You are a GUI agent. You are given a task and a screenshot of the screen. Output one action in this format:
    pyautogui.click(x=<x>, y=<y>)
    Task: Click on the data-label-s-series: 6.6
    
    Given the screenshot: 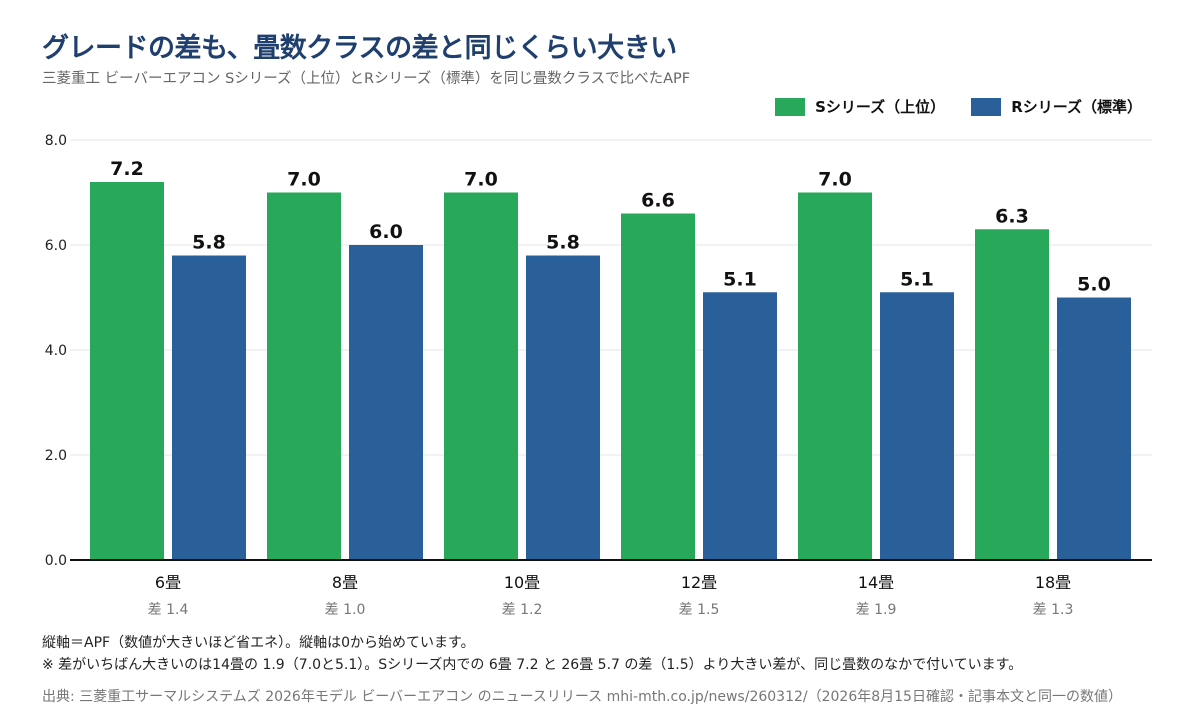 What is the action you would take?
    pyautogui.click(x=658, y=201)
    